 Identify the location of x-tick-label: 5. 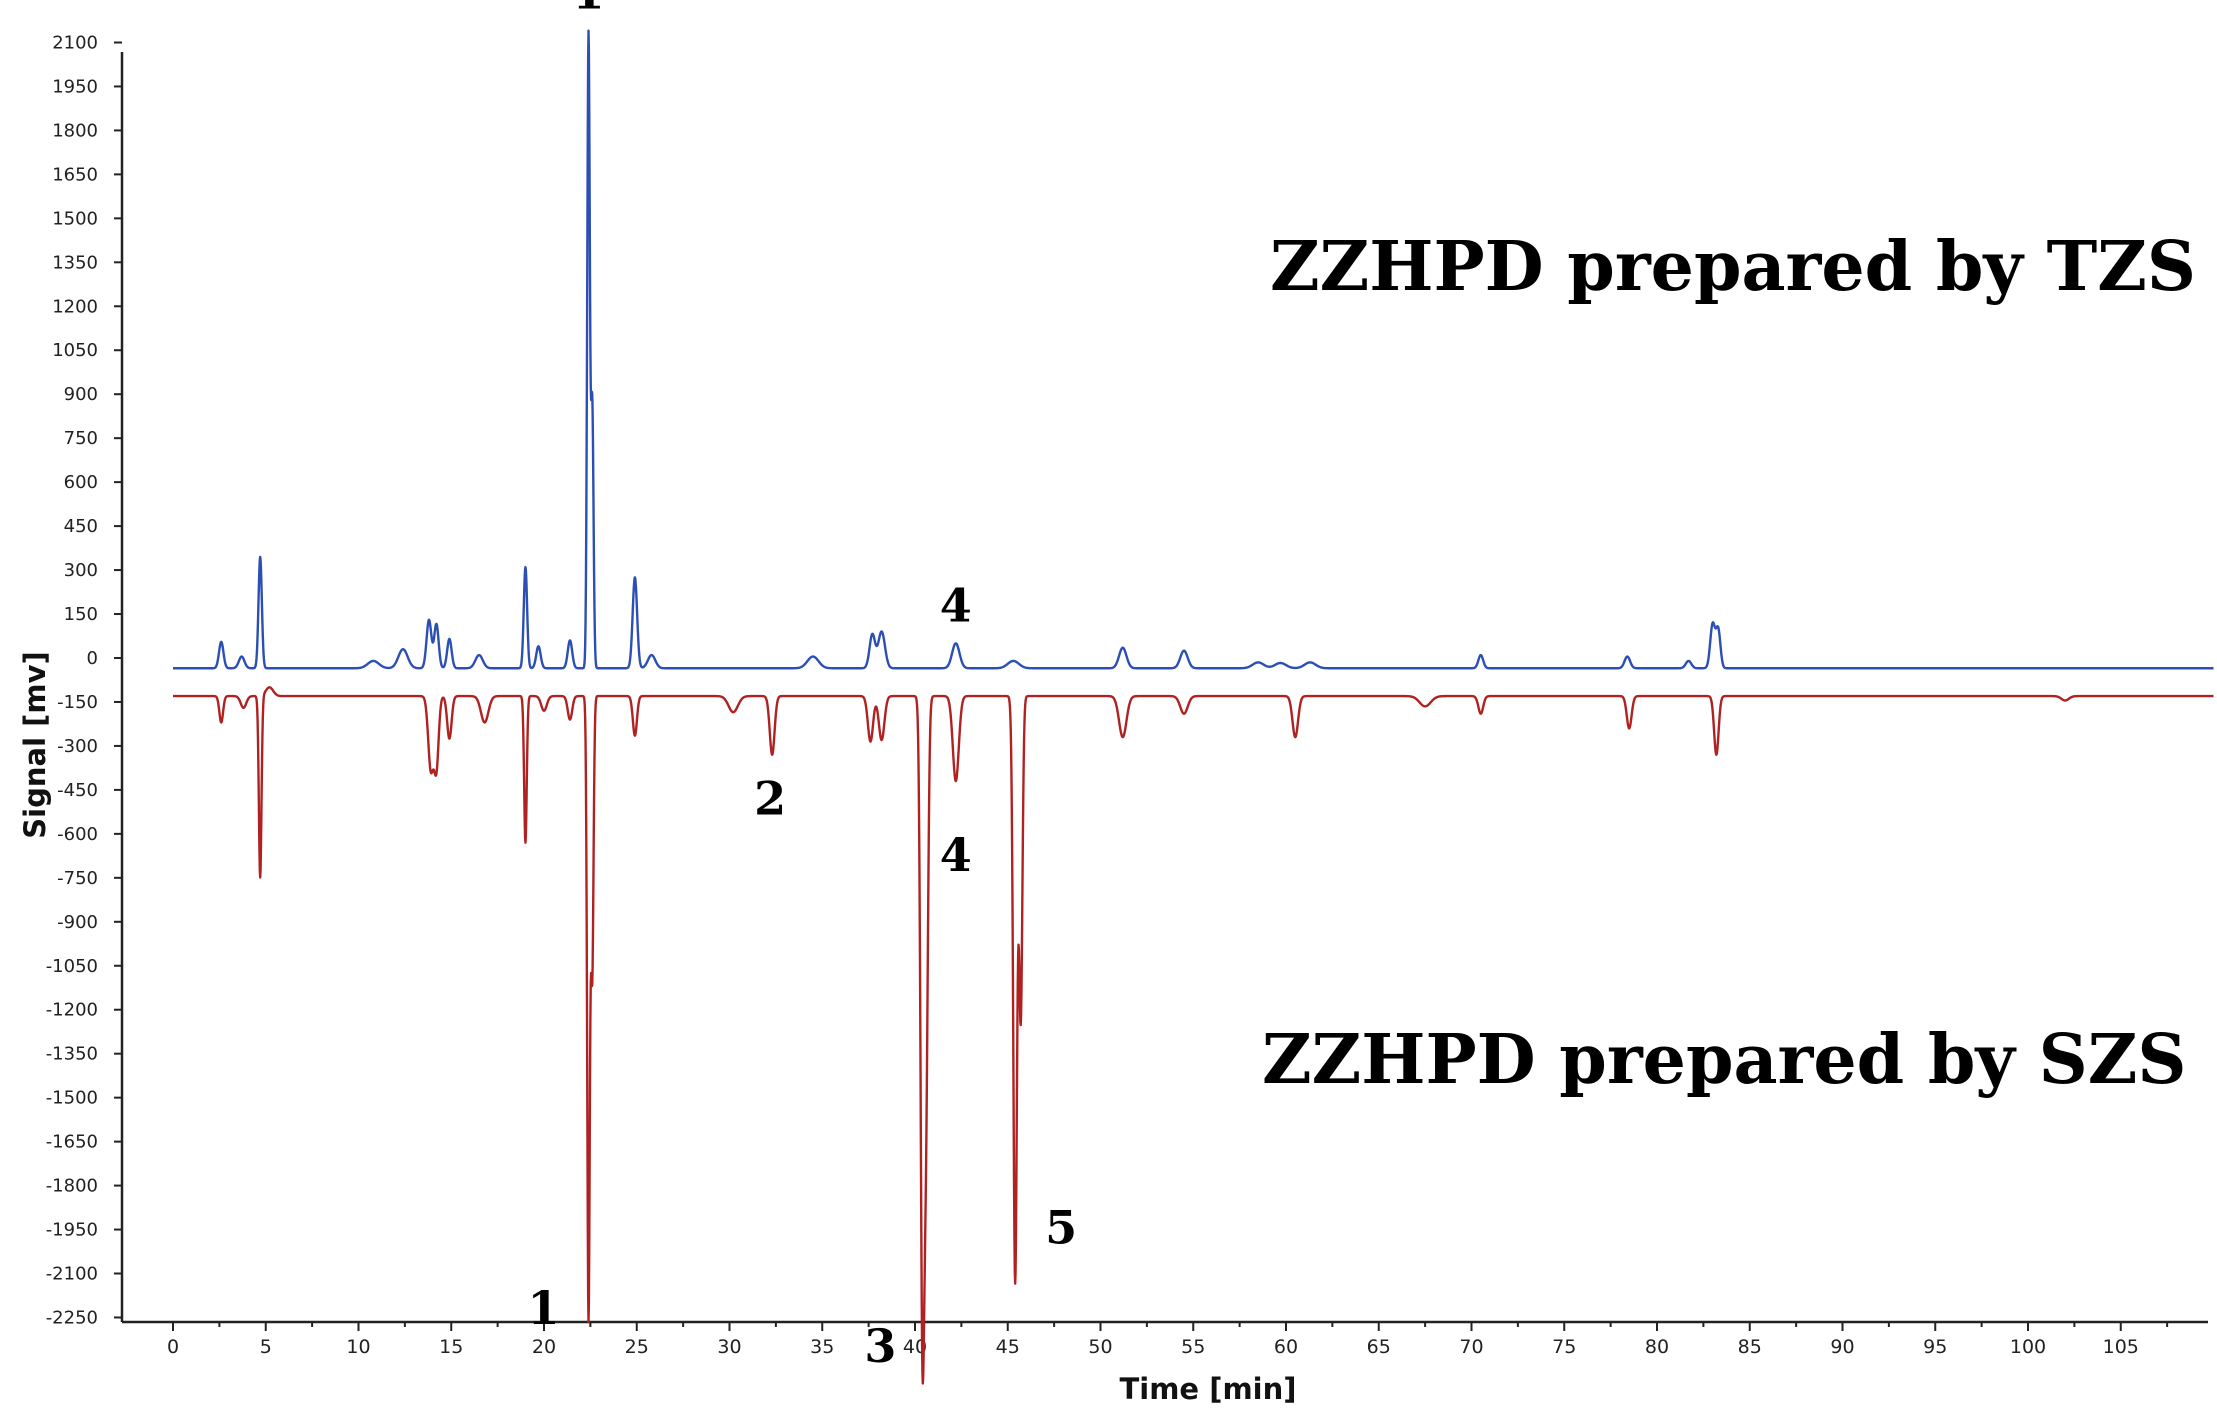
(266, 1347).